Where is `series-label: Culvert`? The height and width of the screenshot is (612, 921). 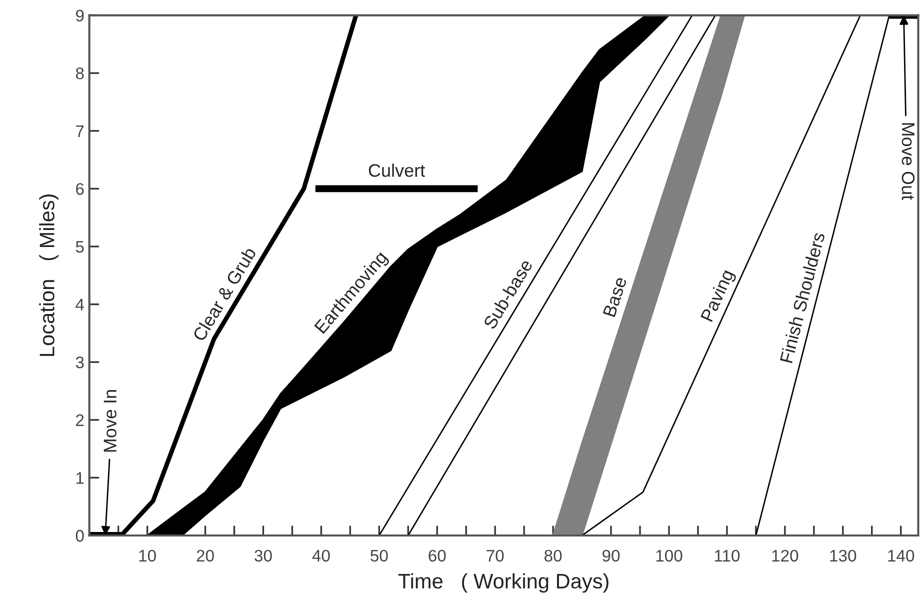 series-label: Culvert is located at coordinates (397, 170).